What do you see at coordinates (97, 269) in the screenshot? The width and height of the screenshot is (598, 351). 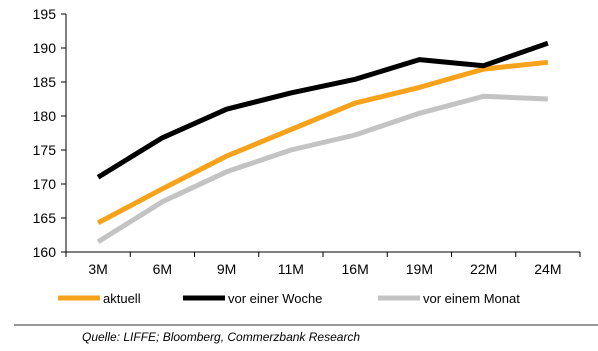 I see `x-tick-label: 3M` at bounding box center [97, 269].